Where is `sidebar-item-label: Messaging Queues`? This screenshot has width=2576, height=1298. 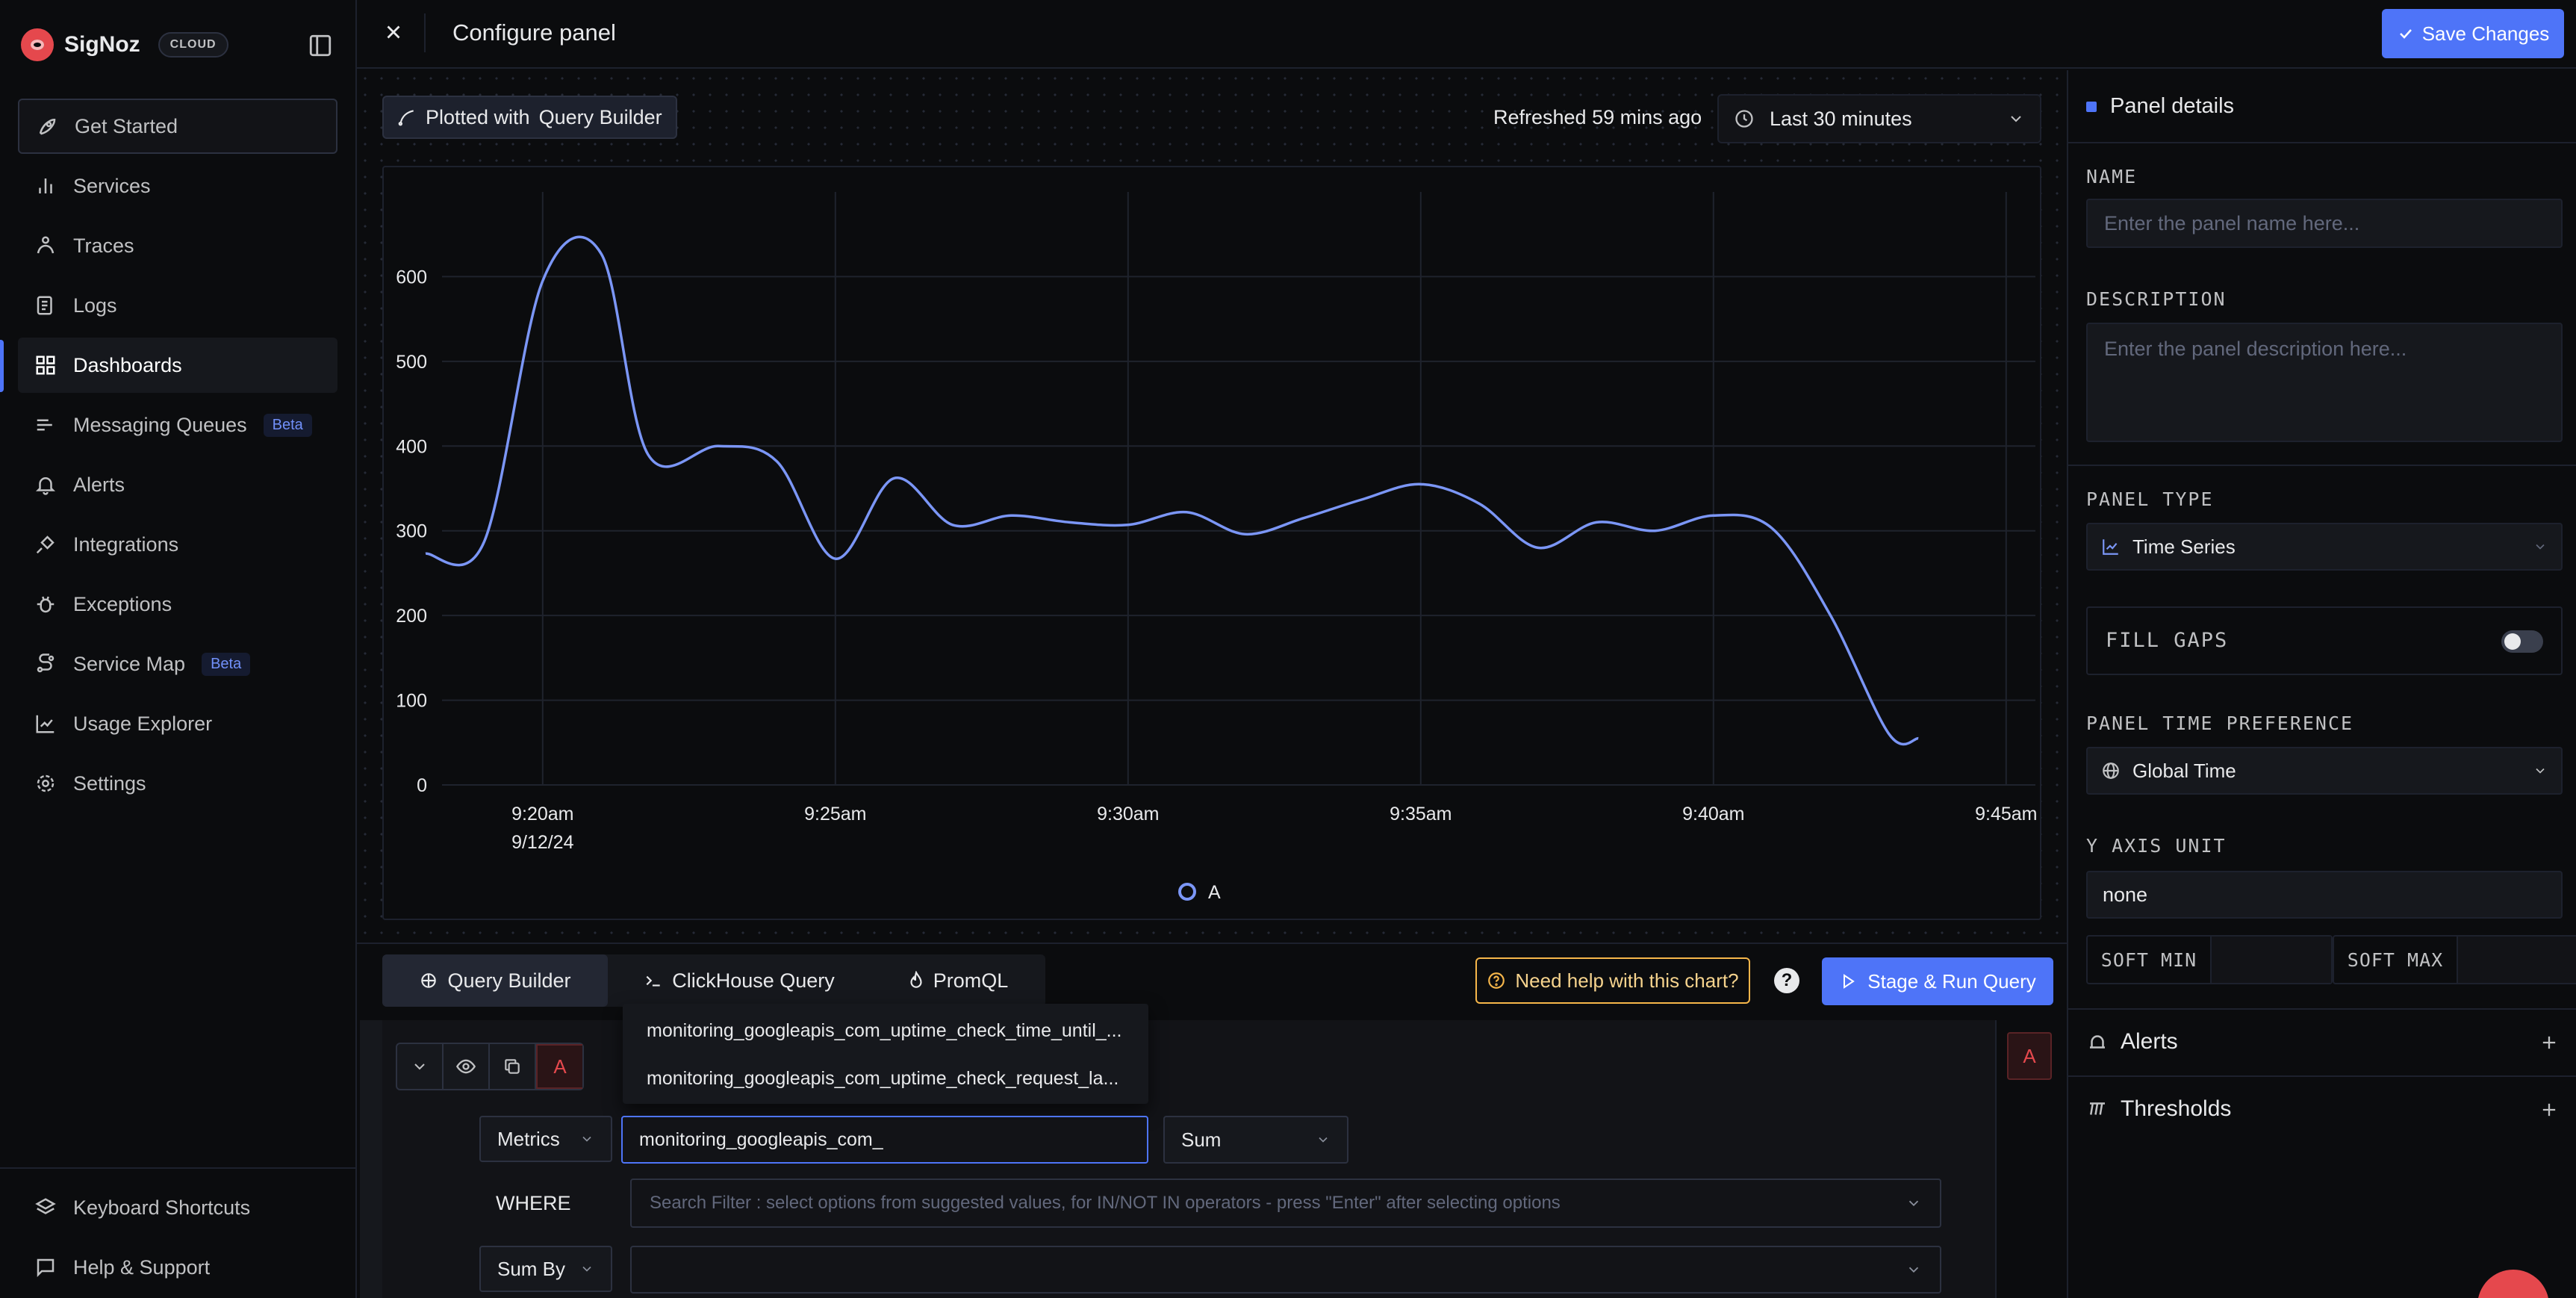
sidebar-item-label: Messaging Queues is located at coordinates (160, 424).